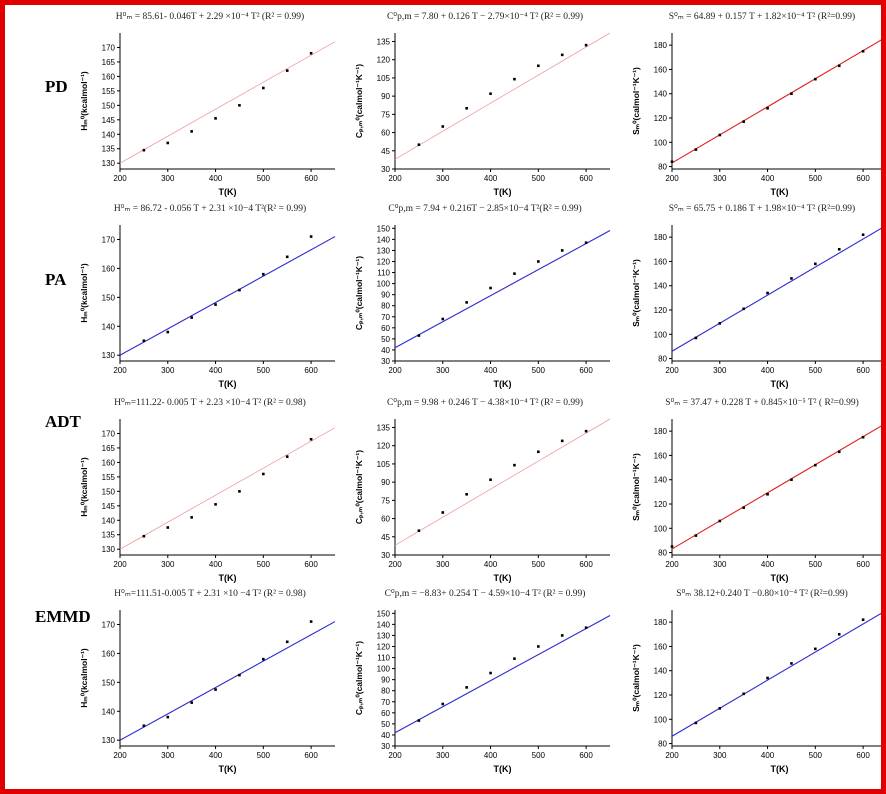  I want to click on y-tick-label: 155, so click(109, 477).